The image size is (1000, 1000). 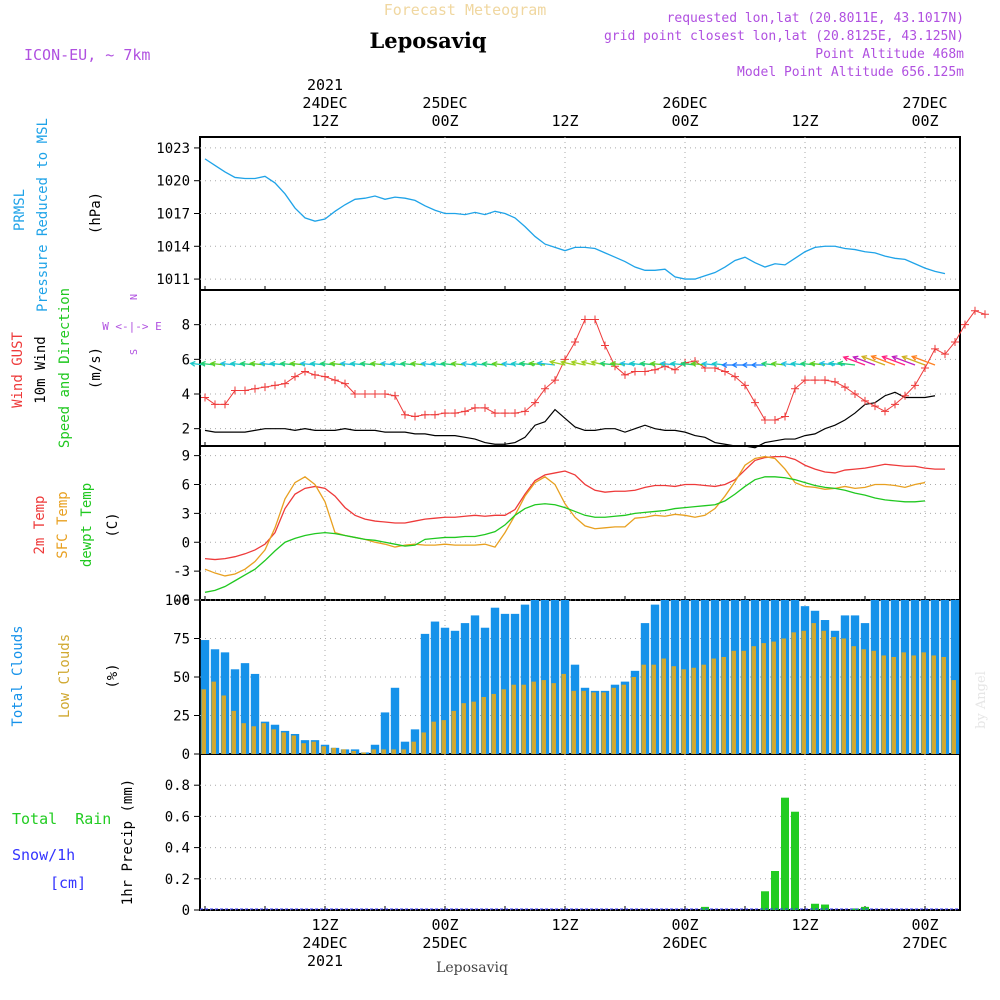 I want to click on y-tick-label: 6, so click(x=186, y=486).